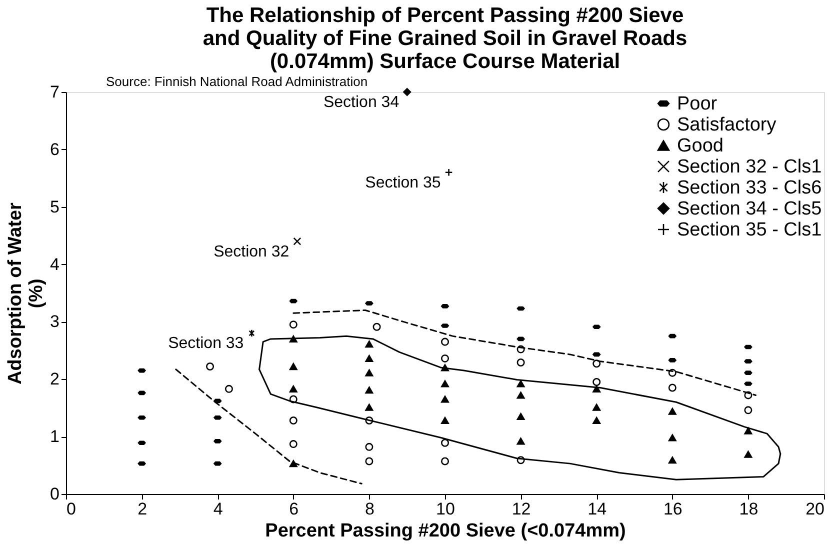 The image size is (830, 545). What do you see at coordinates (71, 509) in the screenshot?
I see `x-tick-label: 0` at bounding box center [71, 509].